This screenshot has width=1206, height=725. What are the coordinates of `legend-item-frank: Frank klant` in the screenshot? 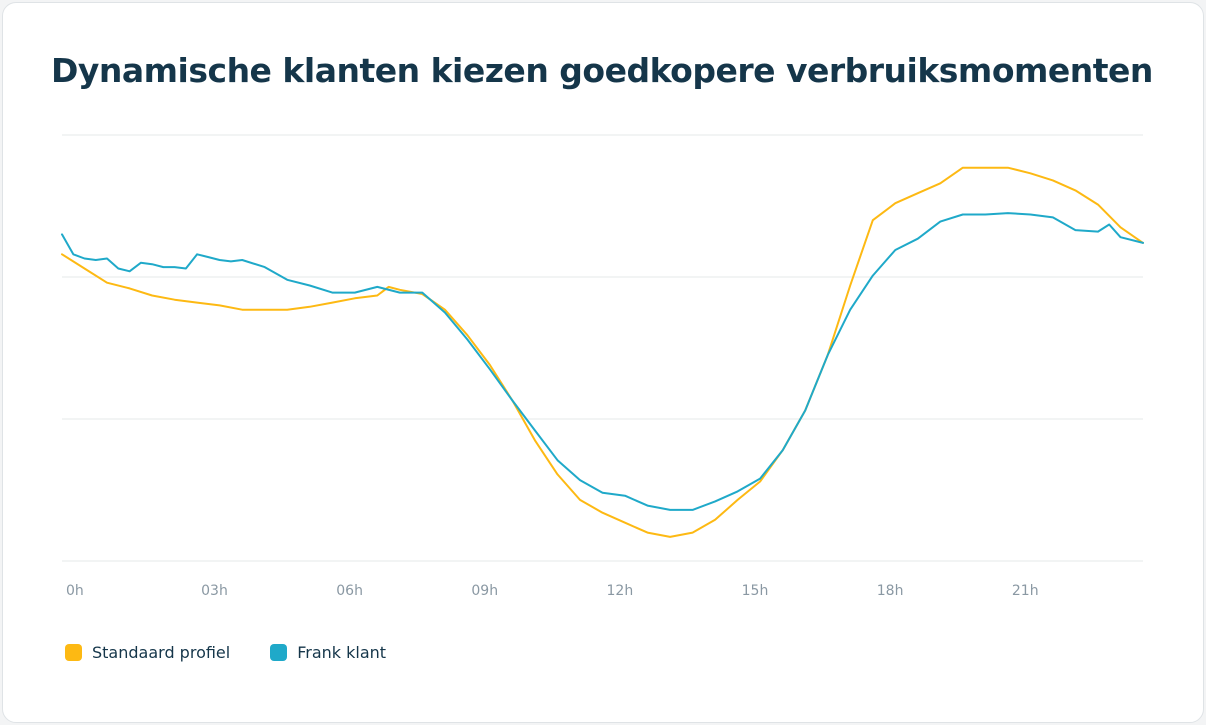 It's located at (328, 652).